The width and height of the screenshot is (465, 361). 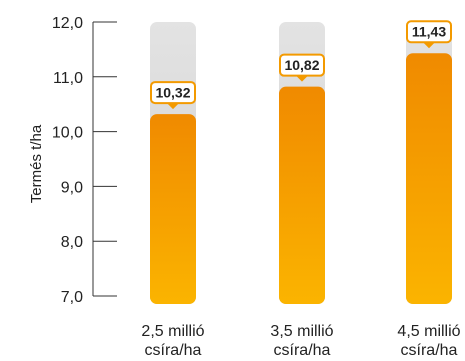 What do you see at coordinates (172, 331) in the screenshot?
I see `x-tick-label-line: 2,5 millió` at bounding box center [172, 331].